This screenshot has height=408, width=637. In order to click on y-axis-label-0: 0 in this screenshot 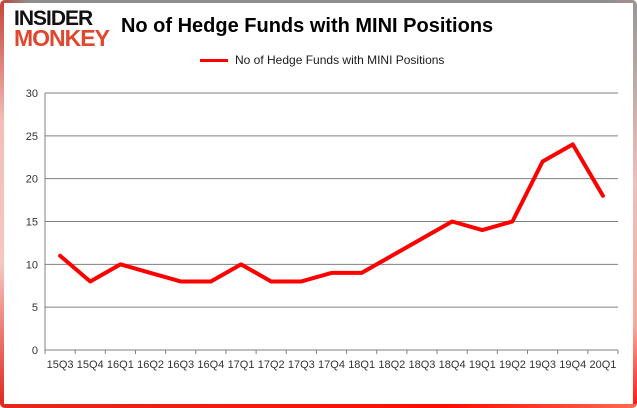, I will do `click(35, 351)`.